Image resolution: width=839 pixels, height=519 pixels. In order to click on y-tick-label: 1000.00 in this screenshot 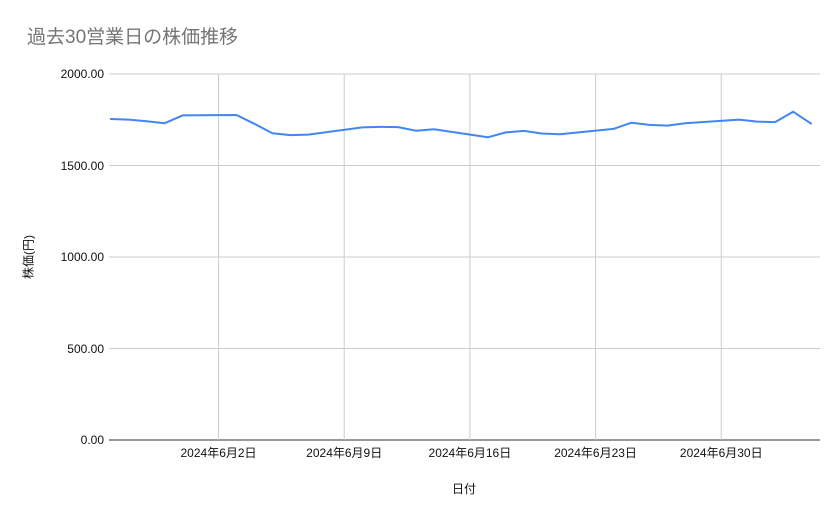, I will do `click(82, 257)`.